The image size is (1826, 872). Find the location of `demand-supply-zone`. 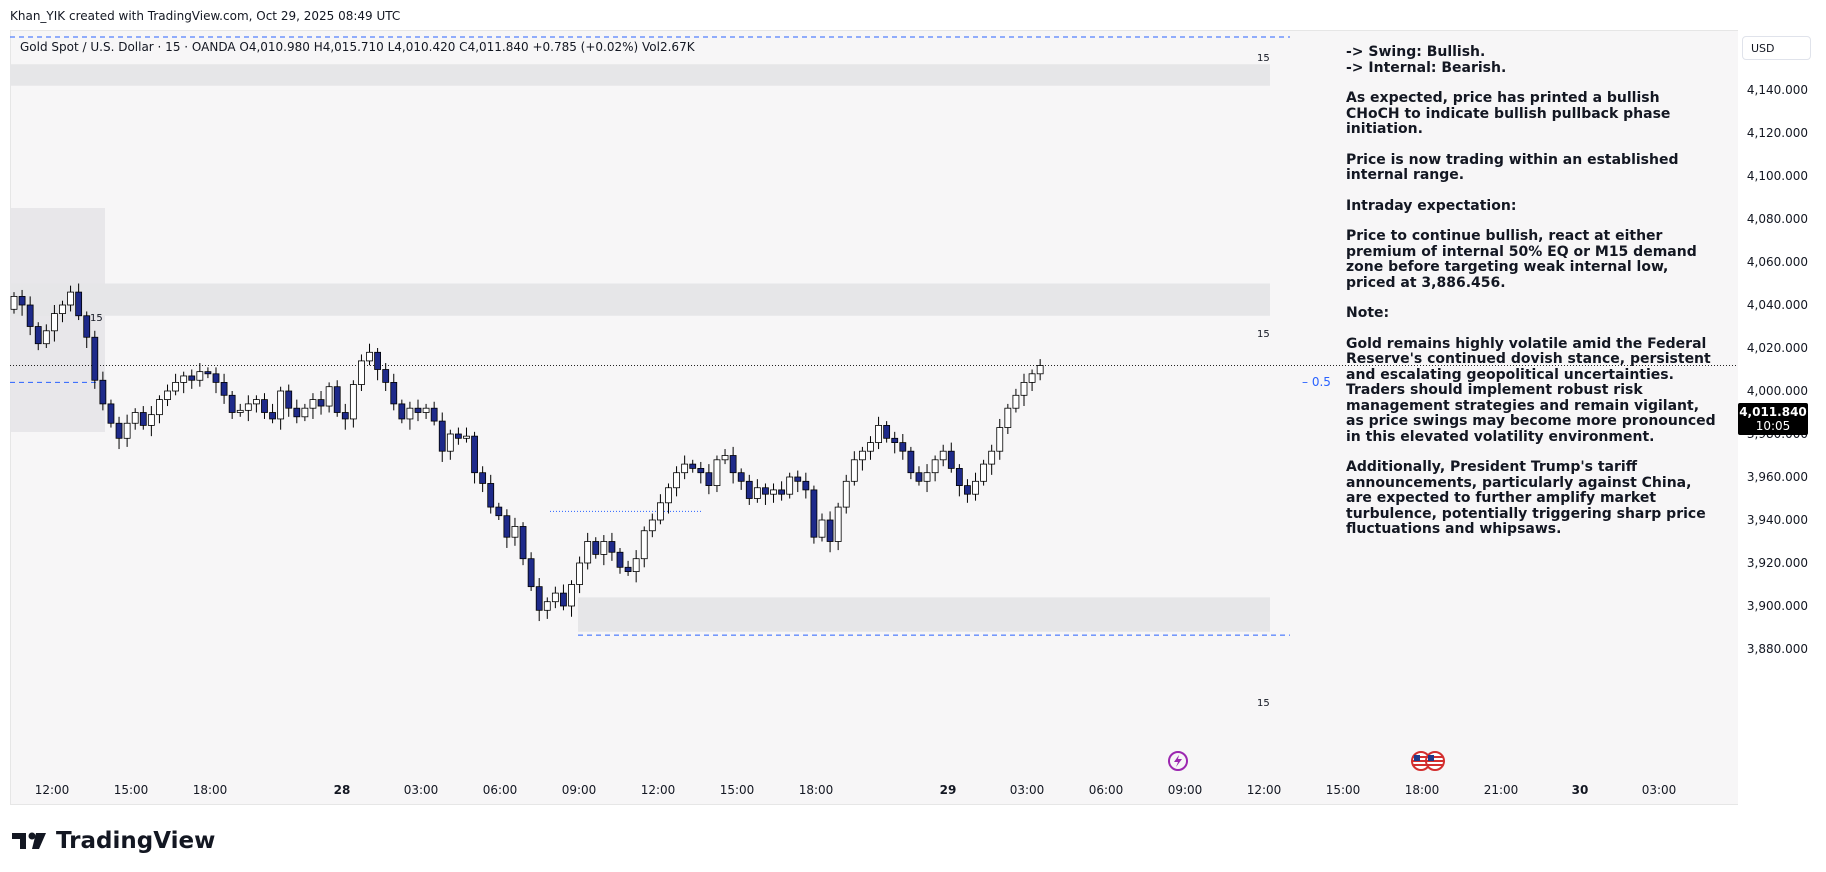

demand-supply-zone is located at coordinates (924, 614).